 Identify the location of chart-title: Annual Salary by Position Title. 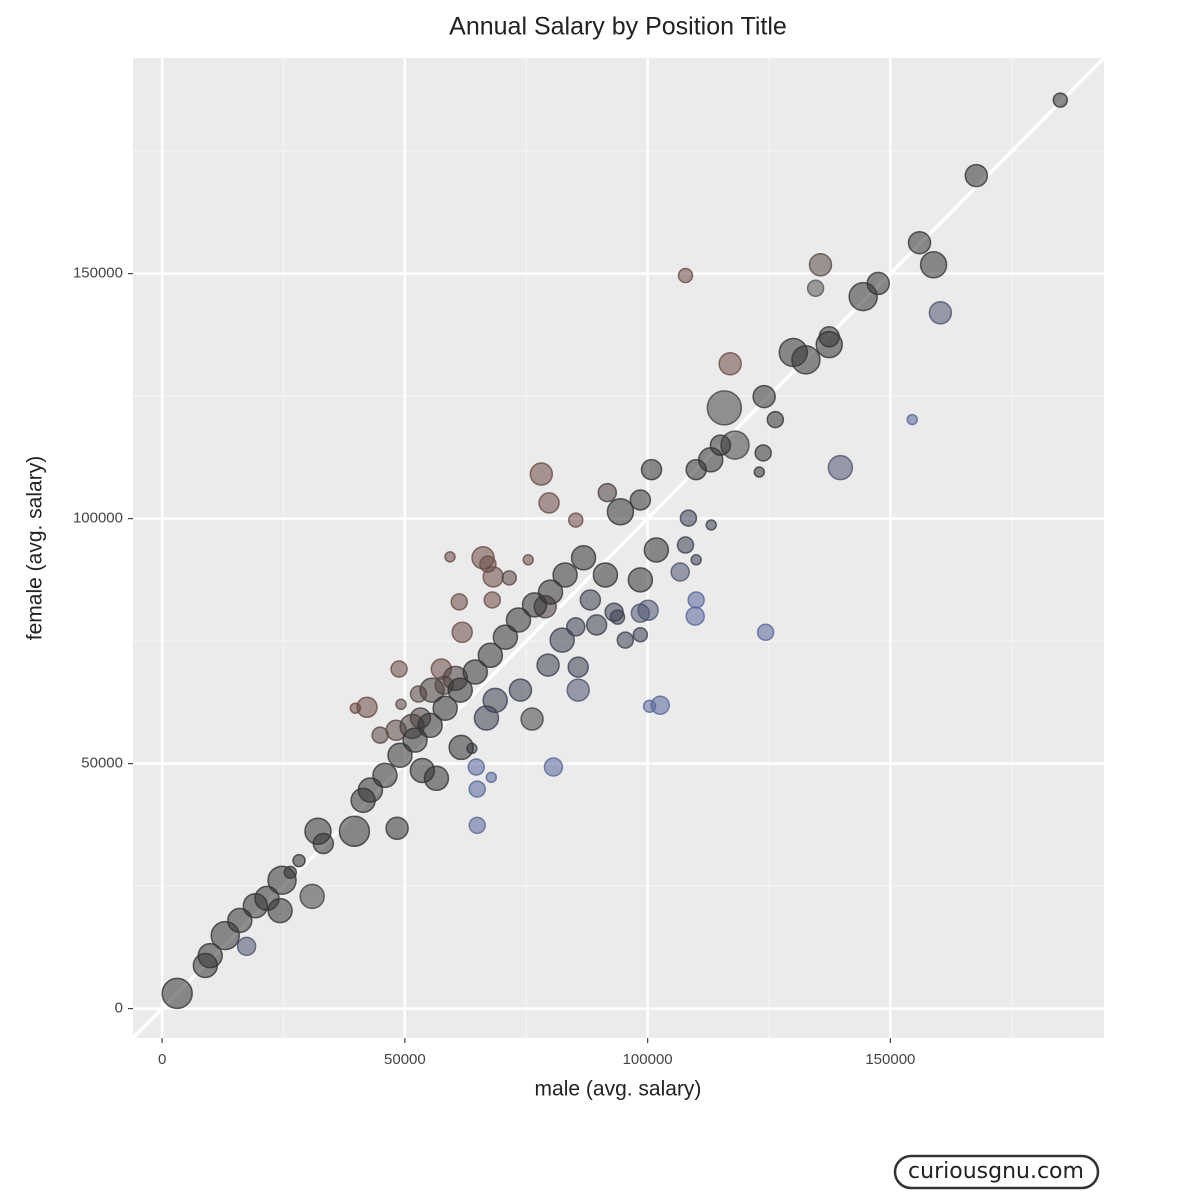
(618, 27).